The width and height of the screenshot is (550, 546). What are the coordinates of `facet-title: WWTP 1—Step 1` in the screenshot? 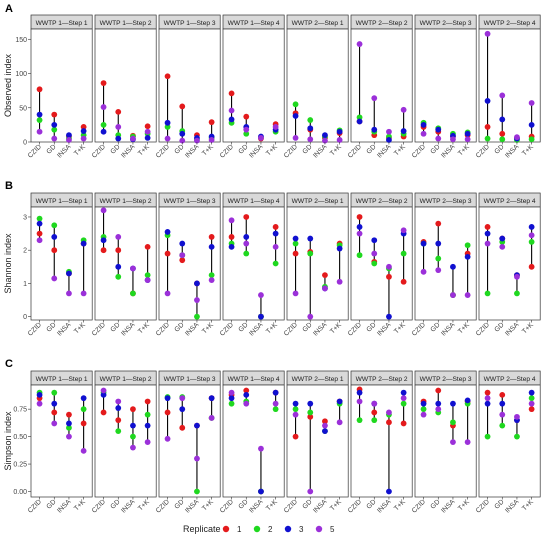 It's located at (62, 201).